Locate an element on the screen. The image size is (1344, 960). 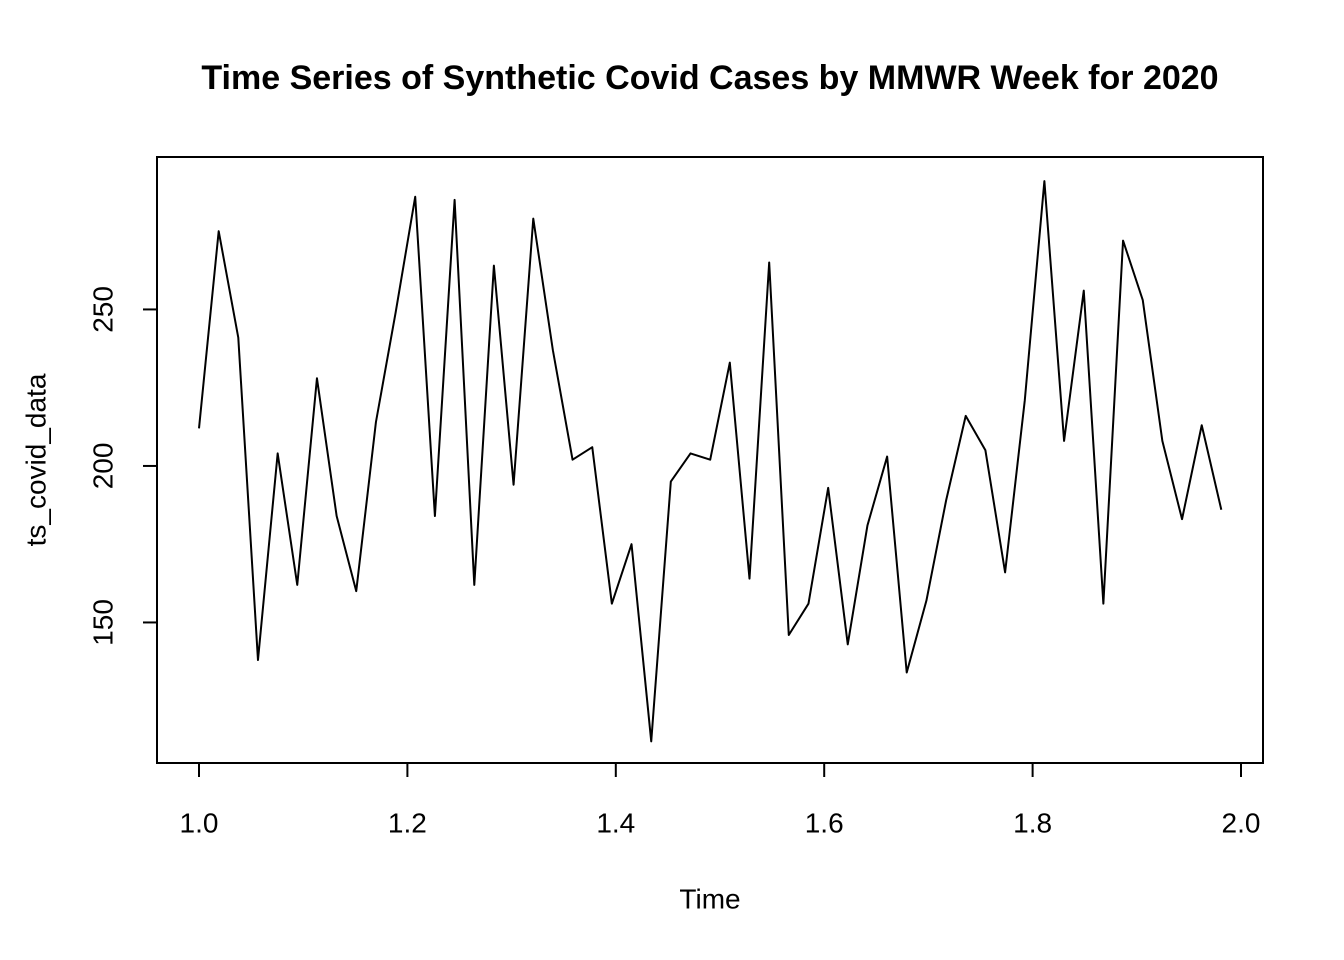
y-tick-label: 150 is located at coordinates (102, 622).